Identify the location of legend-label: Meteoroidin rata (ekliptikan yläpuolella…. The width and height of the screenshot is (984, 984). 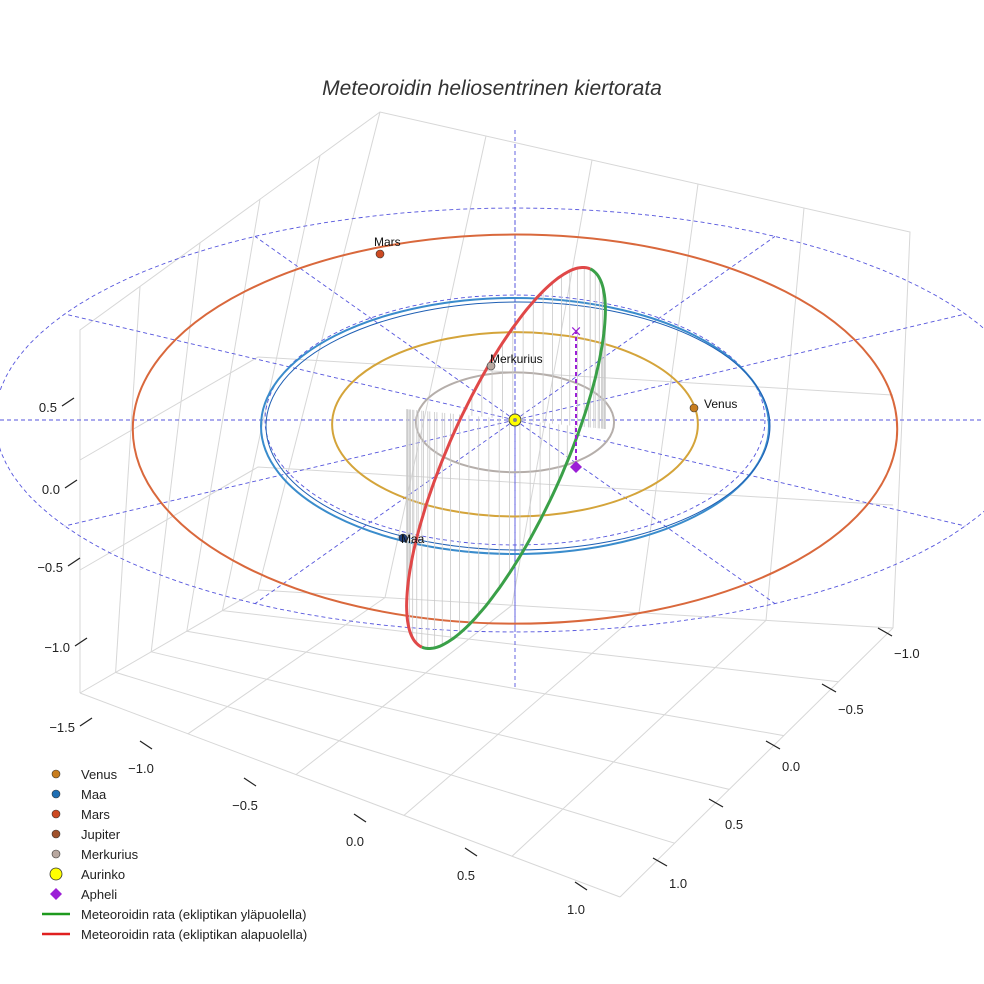
(193, 914).